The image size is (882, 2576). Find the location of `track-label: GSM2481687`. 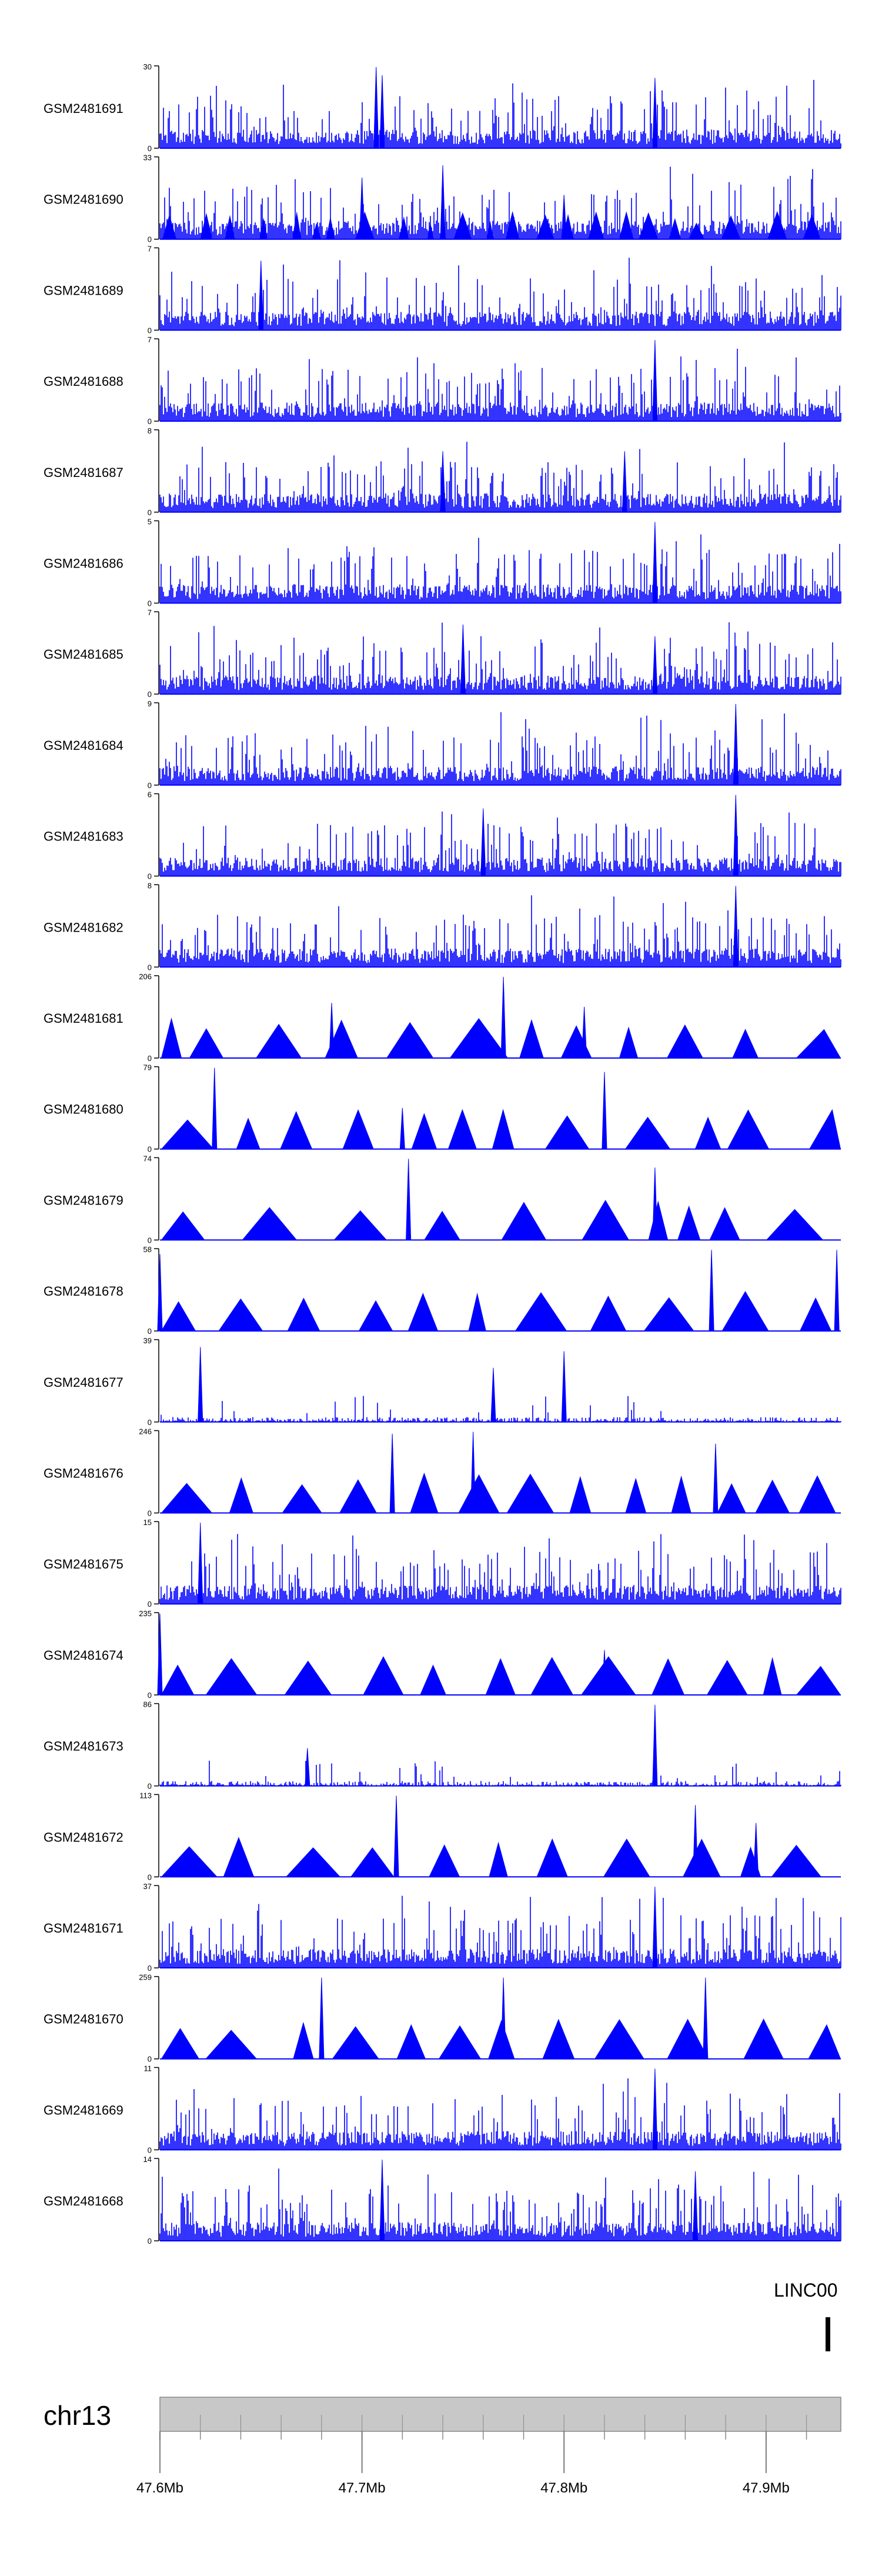

track-label: GSM2481687 is located at coordinates (83, 472).